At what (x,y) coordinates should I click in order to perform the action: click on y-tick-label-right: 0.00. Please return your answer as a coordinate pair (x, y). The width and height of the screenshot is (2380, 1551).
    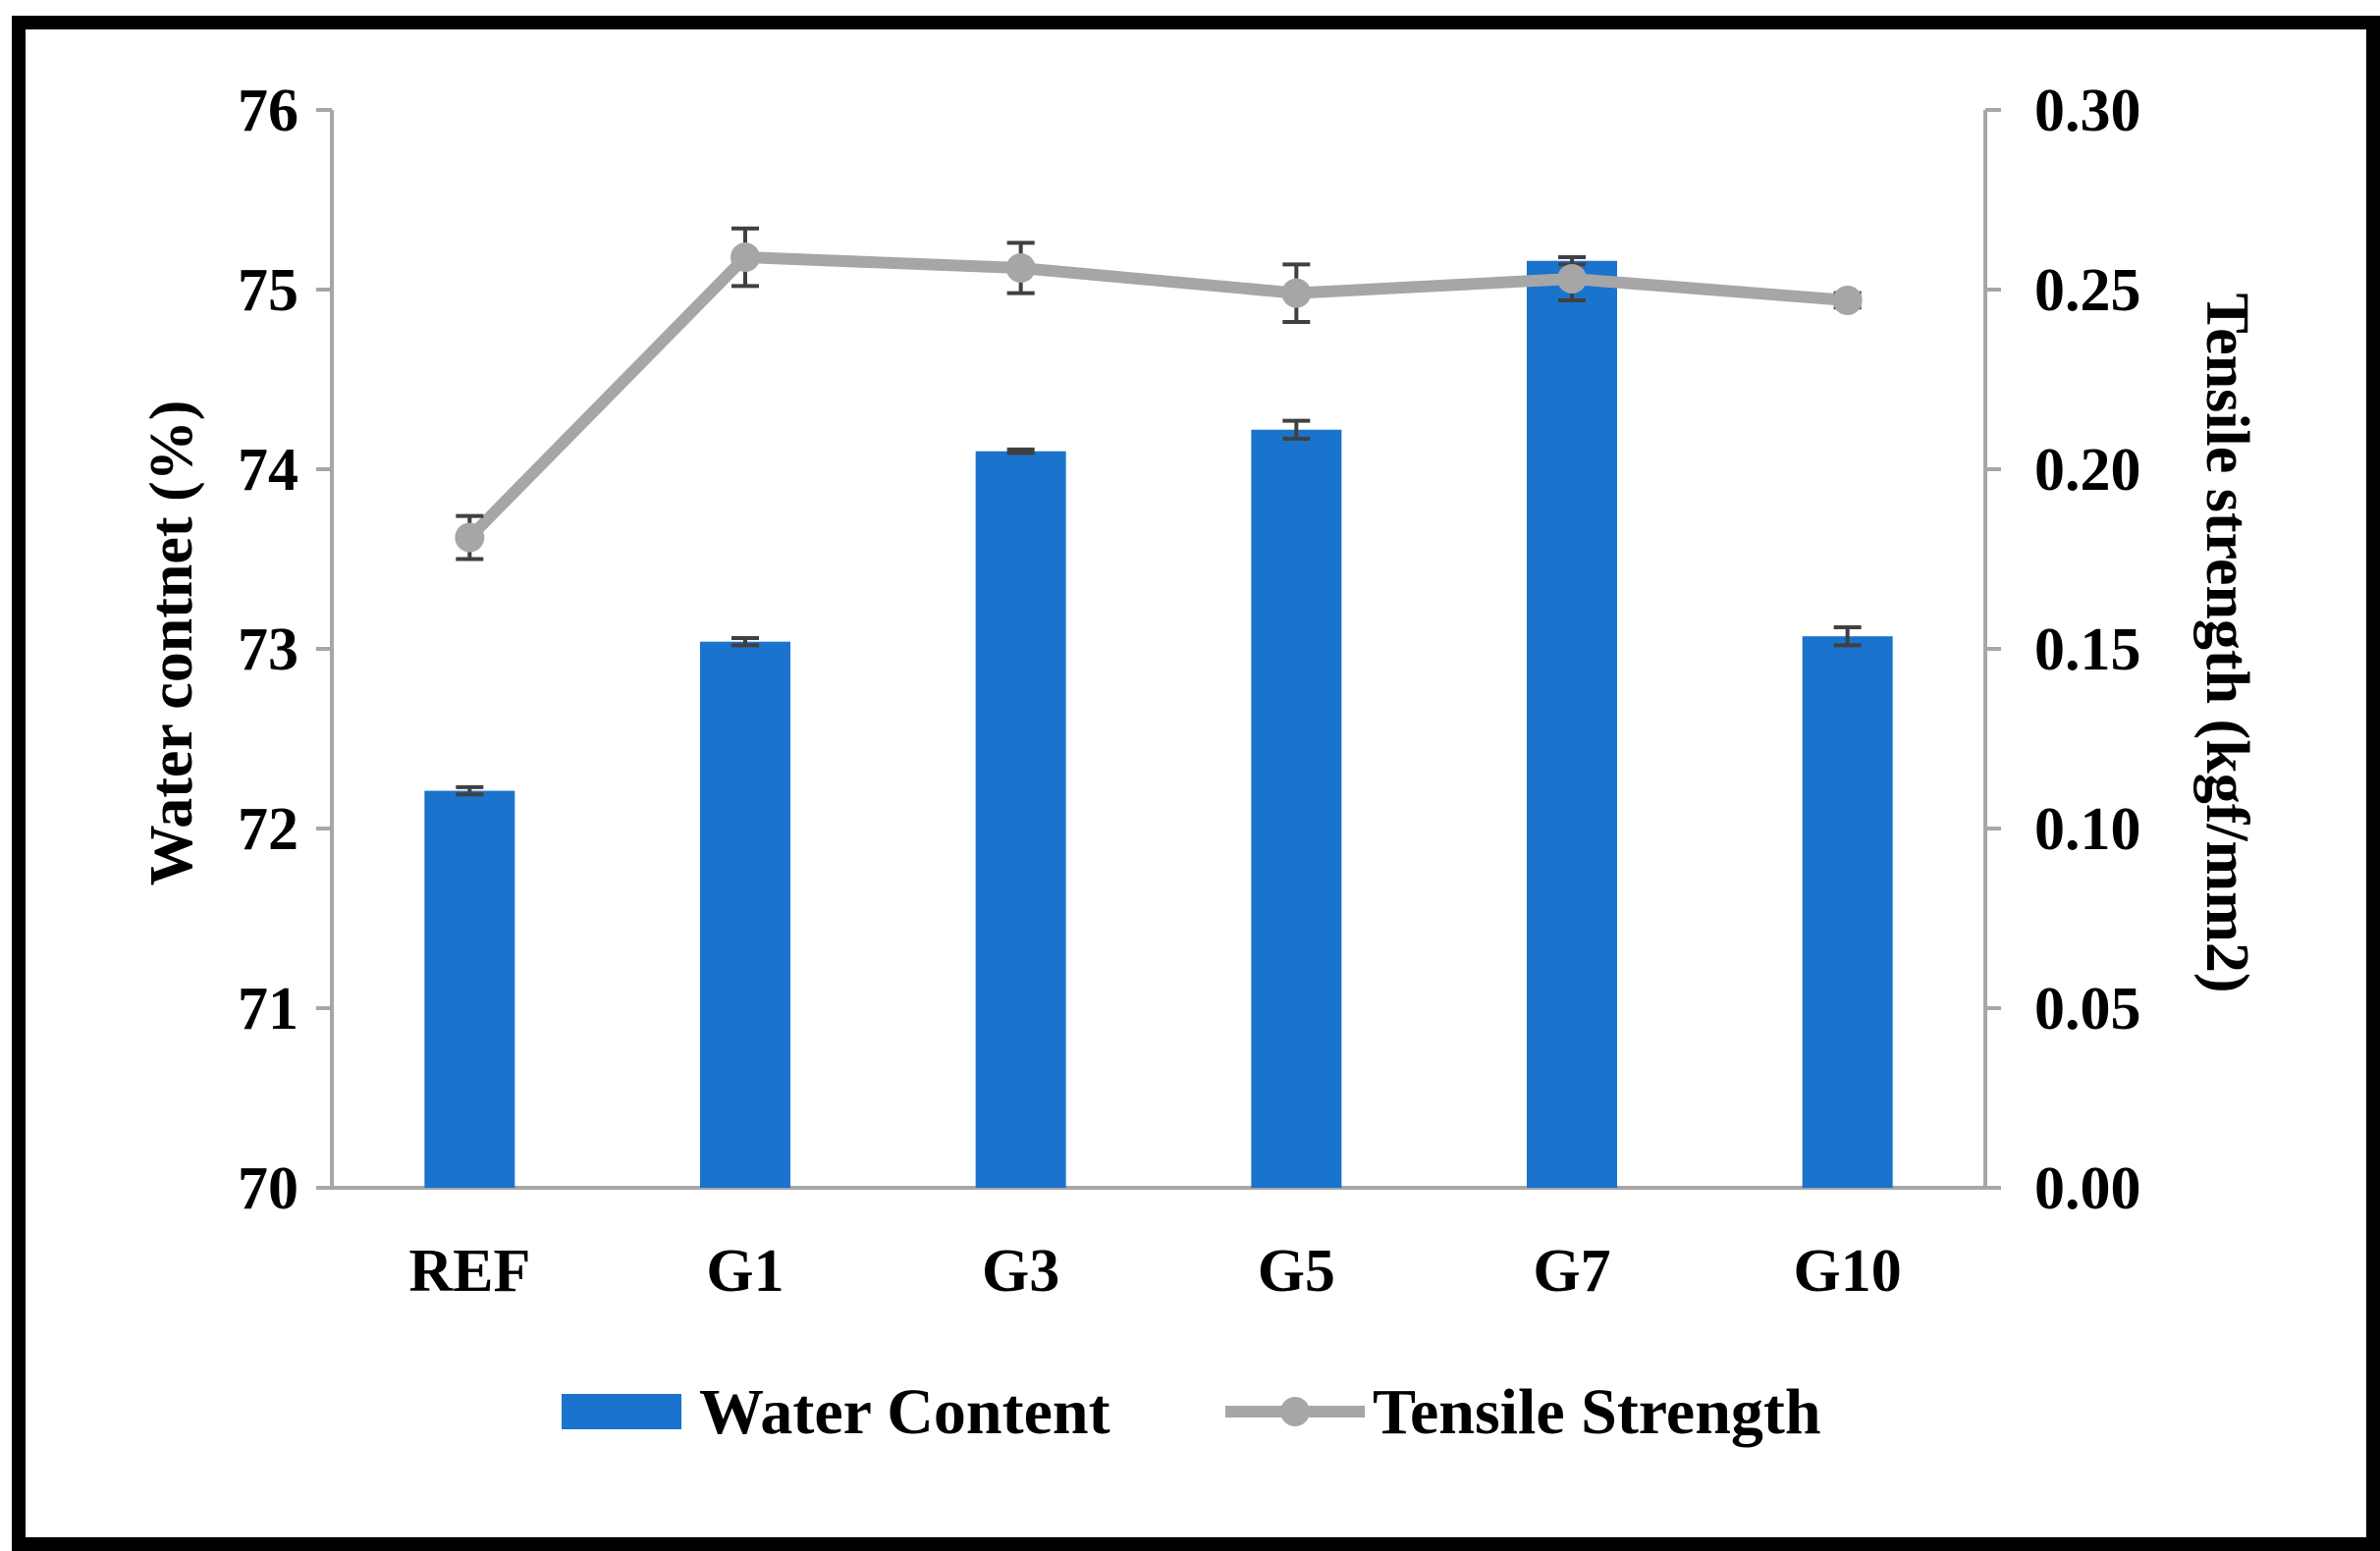
    Looking at the image, I should click on (2087, 1188).